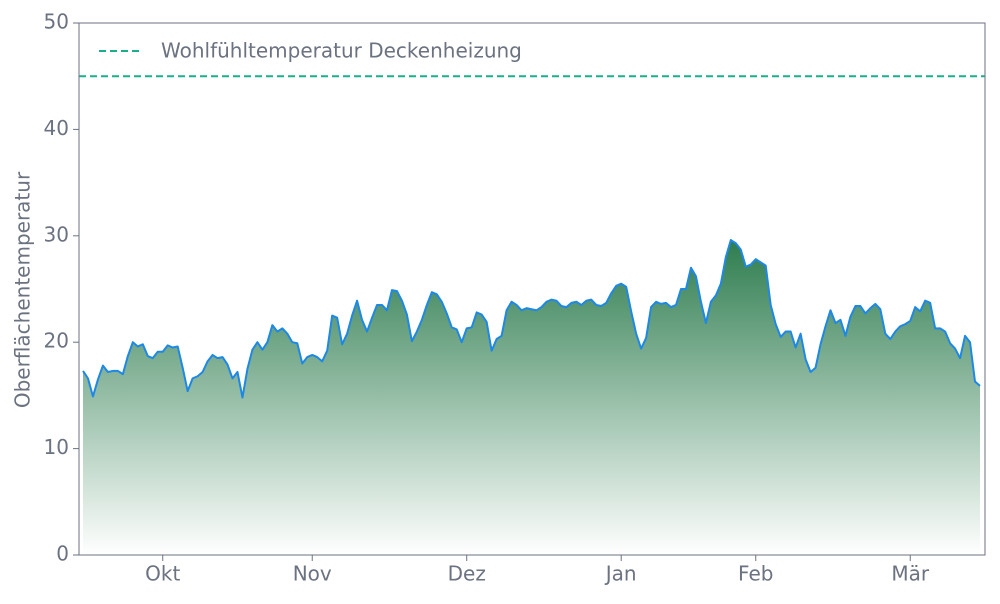 The height and width of the screenshot is (604, 1000). Describe the element at coordinates (910, 574) in the screenshot. I see `x-tick-label: Mär` at that location.